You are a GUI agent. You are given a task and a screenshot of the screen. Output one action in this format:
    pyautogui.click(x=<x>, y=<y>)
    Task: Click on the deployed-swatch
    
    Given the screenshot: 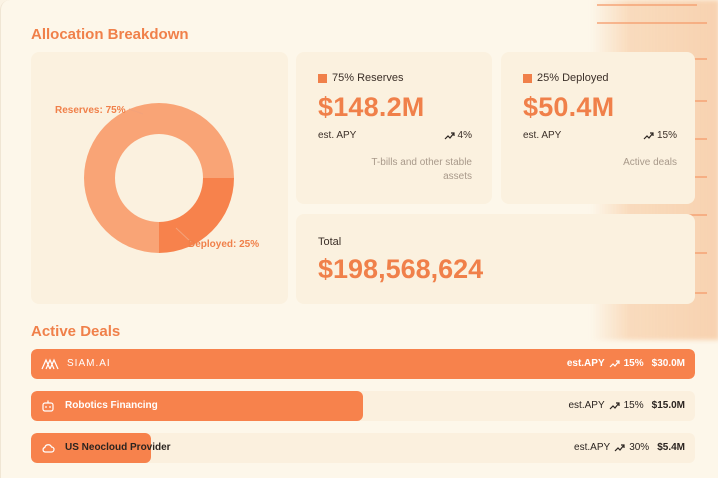 What is the action you would take?
    pyautogui.click(x=527, y=78)
    